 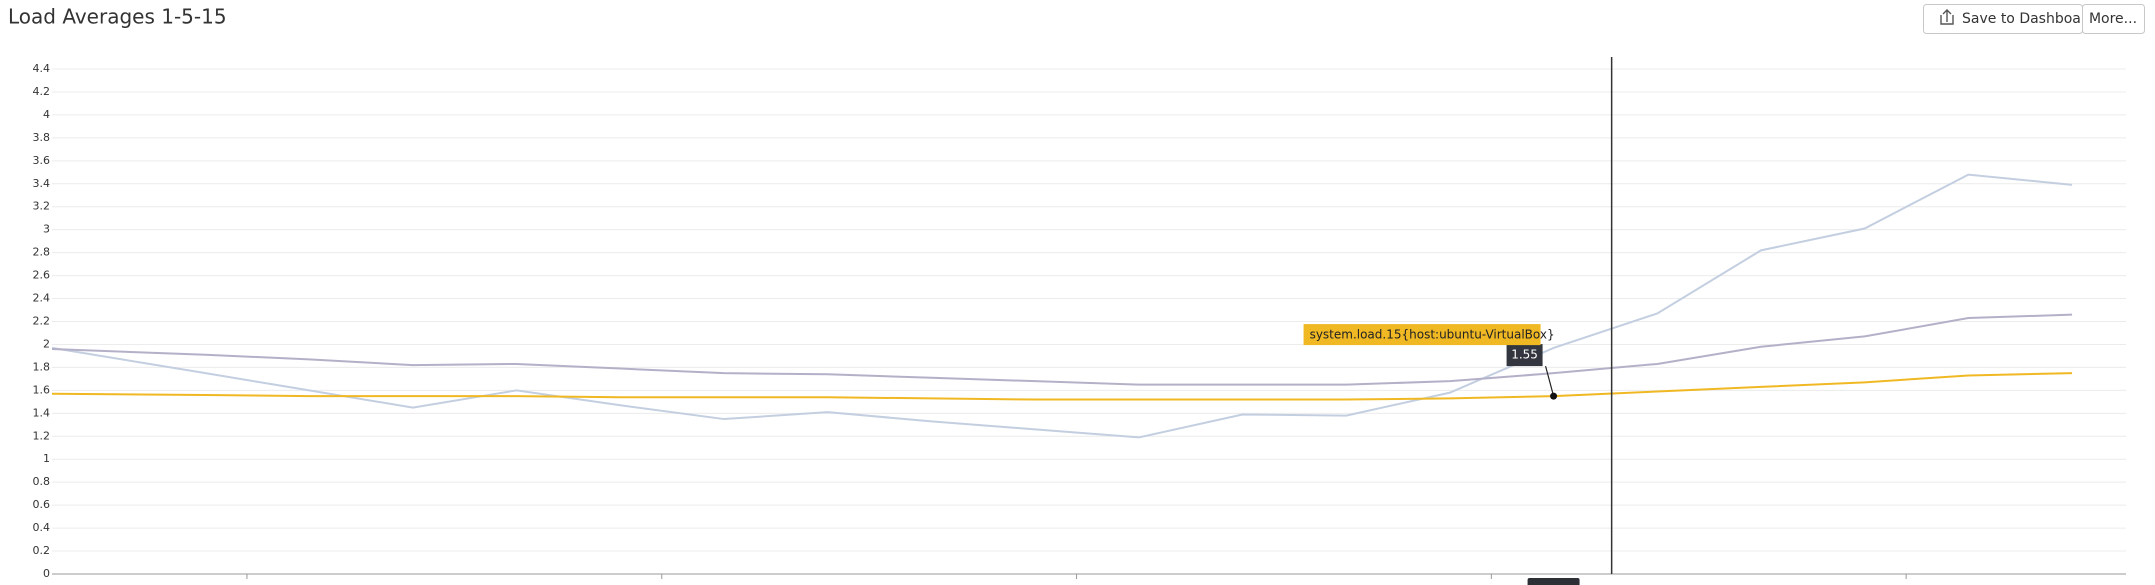 I want to click on hover-point, so click(x=1554, y=396).